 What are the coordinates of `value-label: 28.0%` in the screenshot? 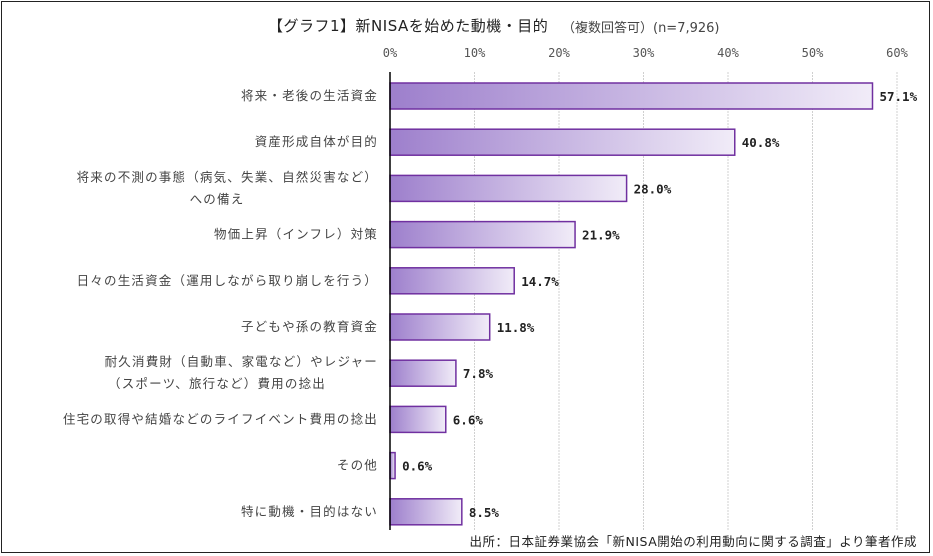 It's located at (653, 188).